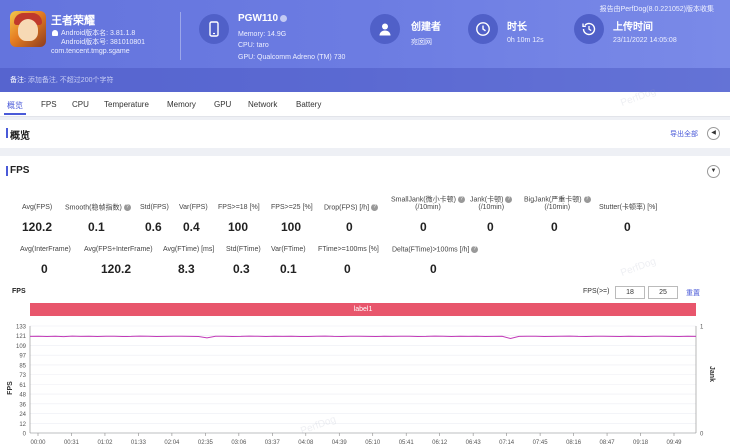 Image resolution: width=730 pixels, height=448 pixels. I want to click on y-tick-label: 24, so click(22, 415).